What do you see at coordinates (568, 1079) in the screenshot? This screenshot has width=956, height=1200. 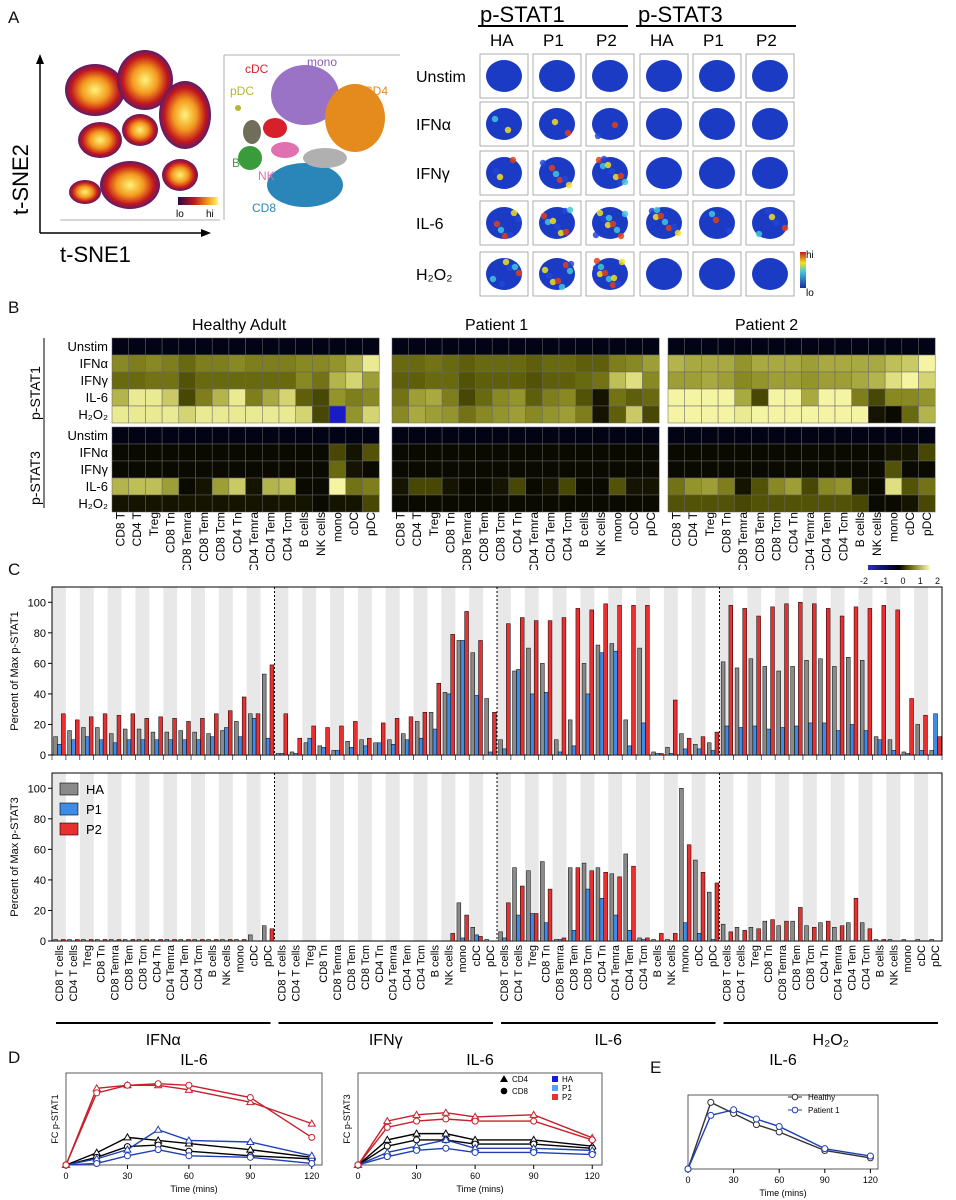 I see `legend-label: HA` at bounding box center [568, 1079].